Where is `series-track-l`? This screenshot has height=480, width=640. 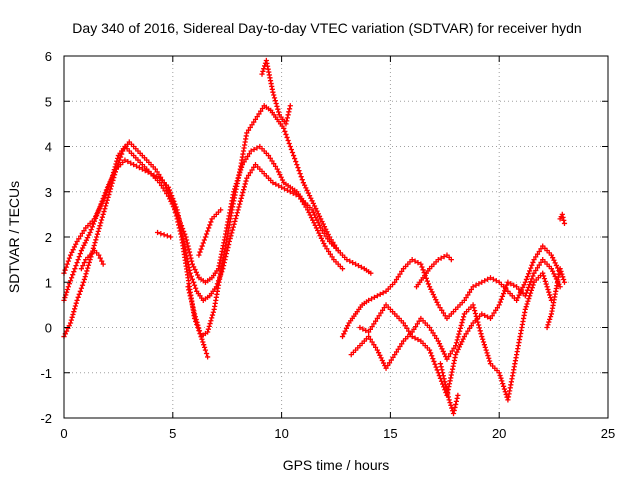 series-track-l is located at coordinates (433, 271).